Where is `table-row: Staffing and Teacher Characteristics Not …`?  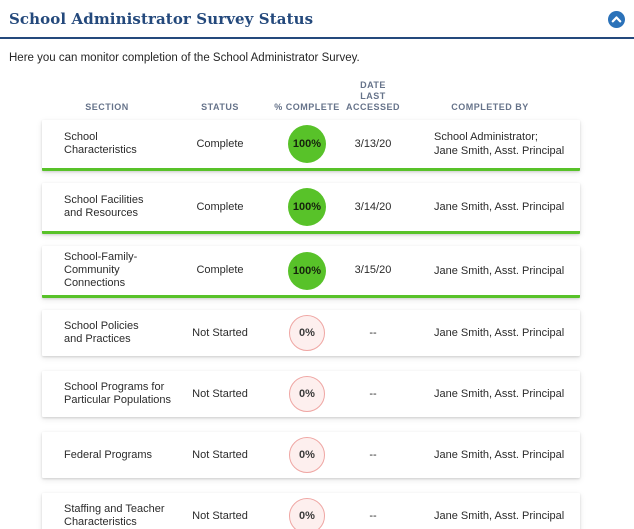
table-row: Staffing and Teacher Characteristics Not … is located at coordinates (311, 511).